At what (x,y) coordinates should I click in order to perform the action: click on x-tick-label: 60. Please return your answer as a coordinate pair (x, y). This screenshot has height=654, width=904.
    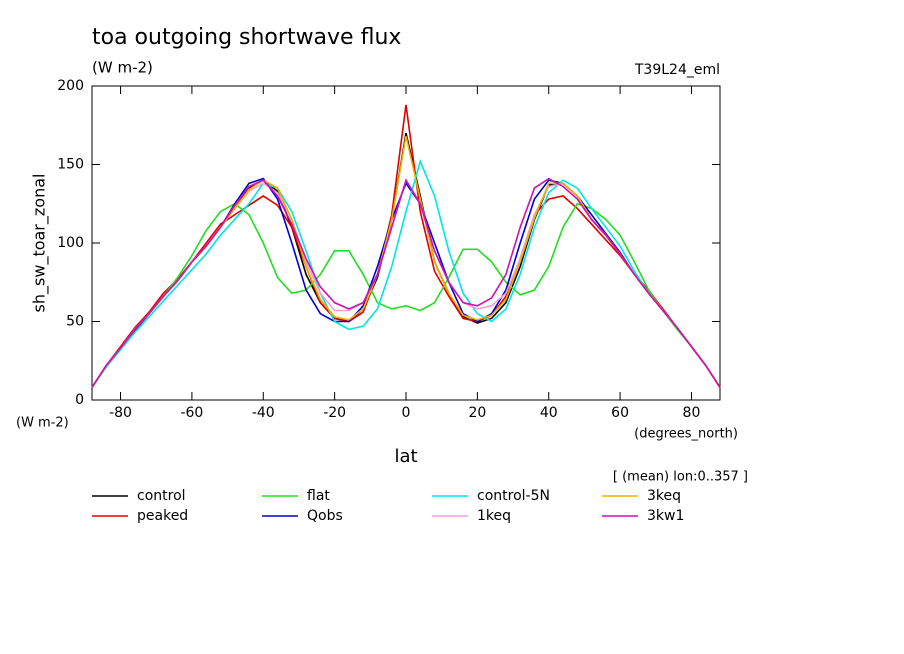
    Looking at the image, I should click on (620, 413).